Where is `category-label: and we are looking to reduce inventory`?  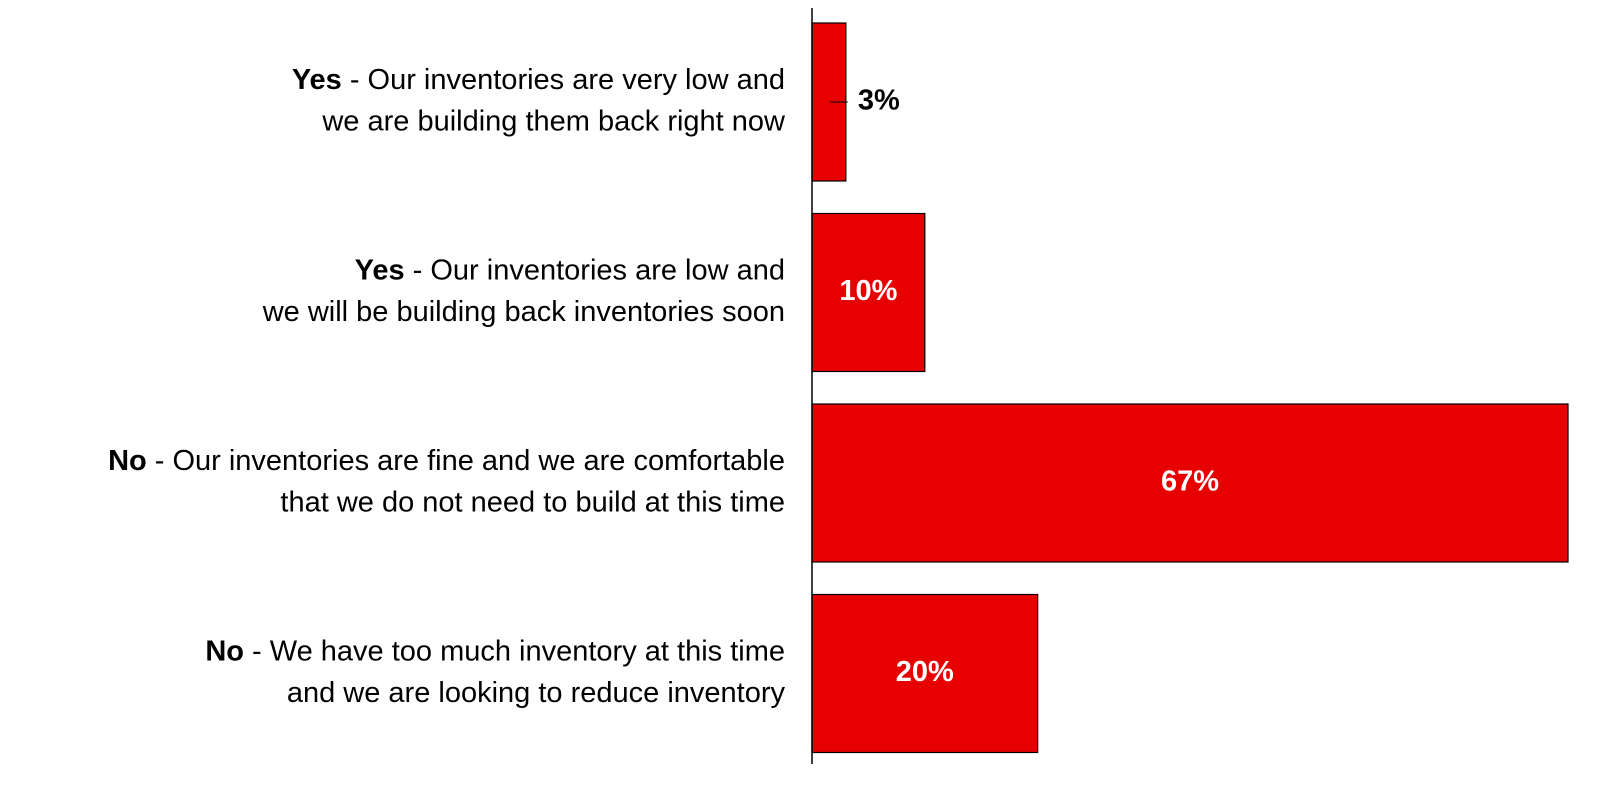 category-label: and we are looking to reduce inventory is located at coordinates (536, 693).